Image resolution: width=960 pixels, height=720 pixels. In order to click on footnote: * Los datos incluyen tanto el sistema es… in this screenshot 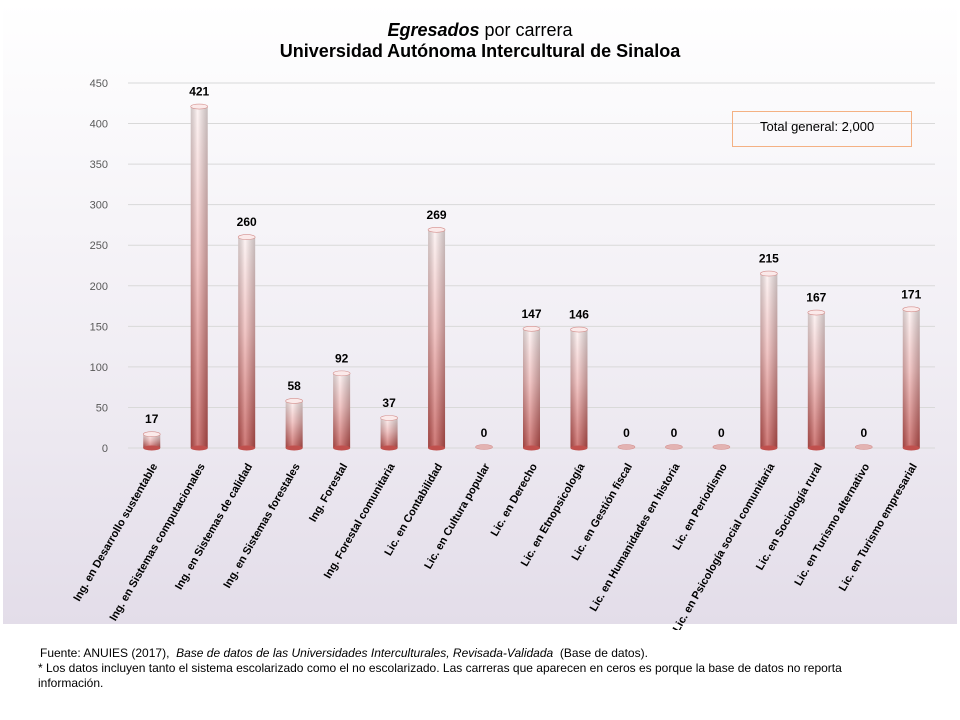, I will do `click(440, 675)`.